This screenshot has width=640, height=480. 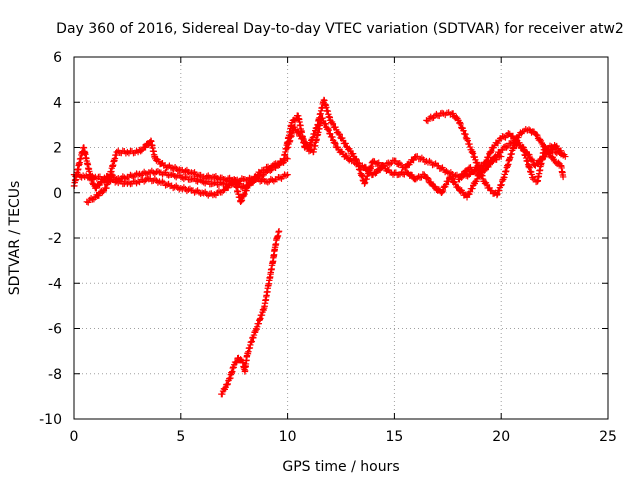 I want to click on series-track-g, so click(x=250, y=313).